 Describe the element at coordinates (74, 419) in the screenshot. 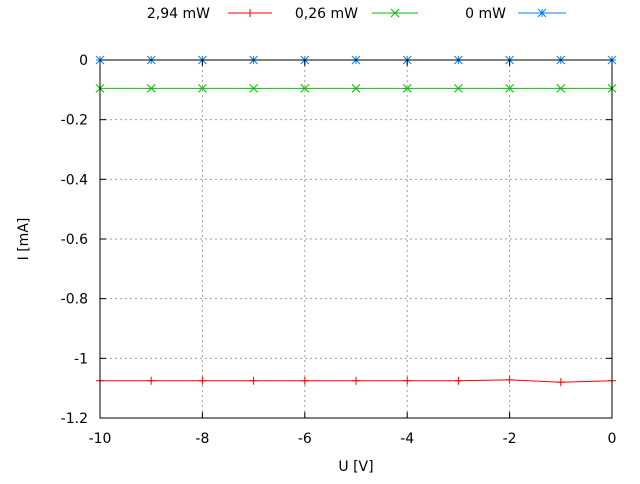

I see `y-tick-label: -1.2` at that location.